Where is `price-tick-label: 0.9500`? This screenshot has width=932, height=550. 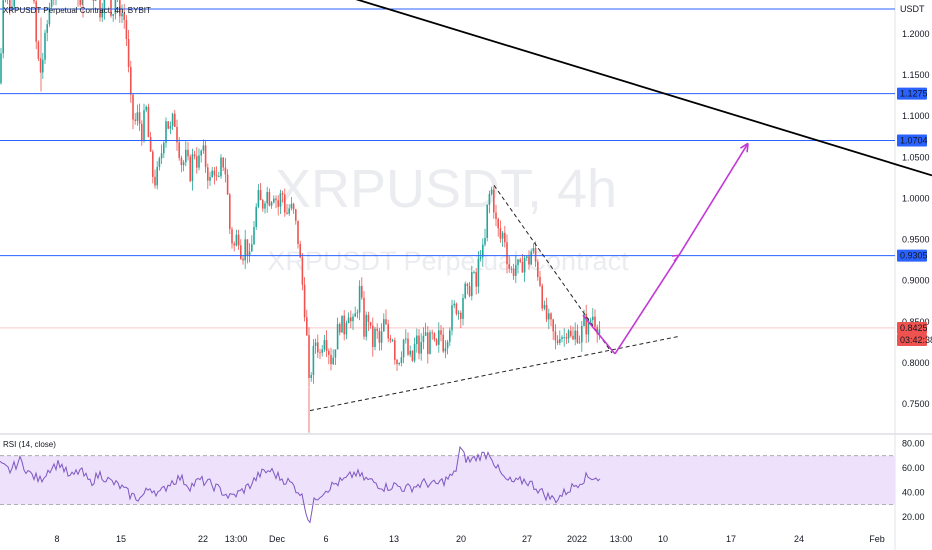 price-tick-label: 0.9500 is located at coordinates (916, 240).